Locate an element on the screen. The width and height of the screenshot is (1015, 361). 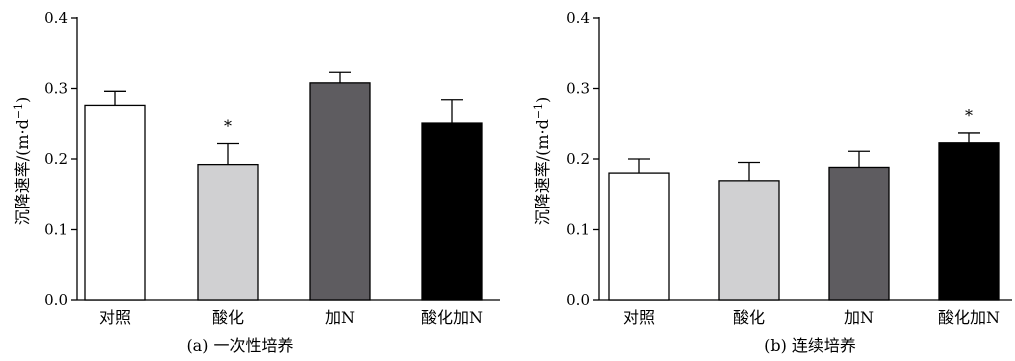
panel-caption: (a) 一次性培养 is located at coordinates (239, 345).